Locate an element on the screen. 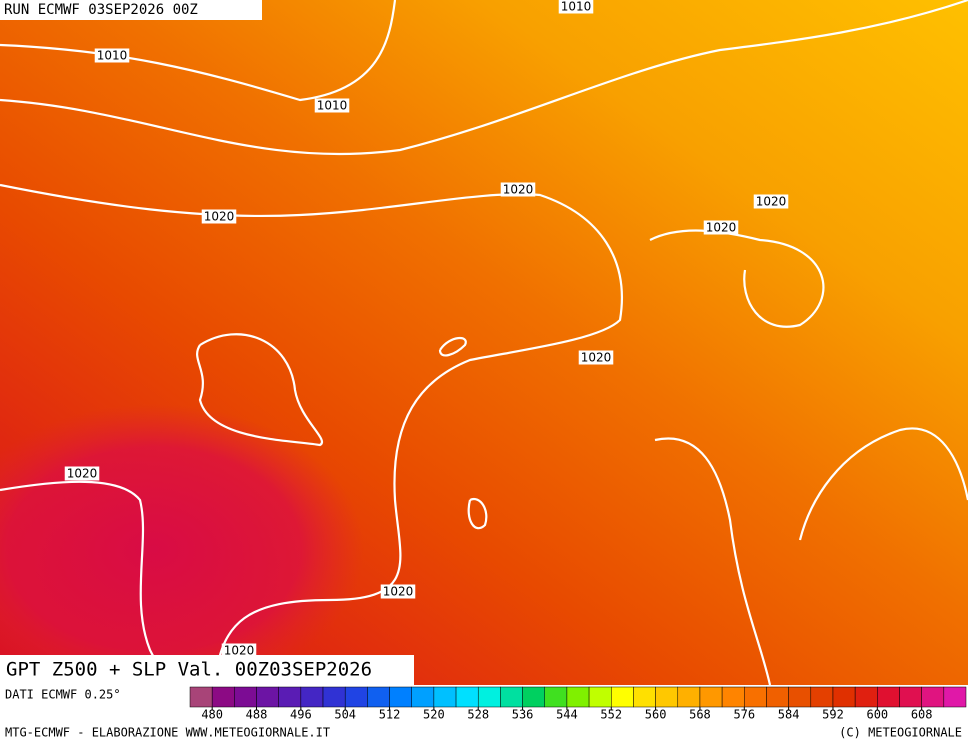 Image resolution: width=968 pixels, height=745 pixels. colorbar-tick-label: 592 is located at coordinates (833, 715).